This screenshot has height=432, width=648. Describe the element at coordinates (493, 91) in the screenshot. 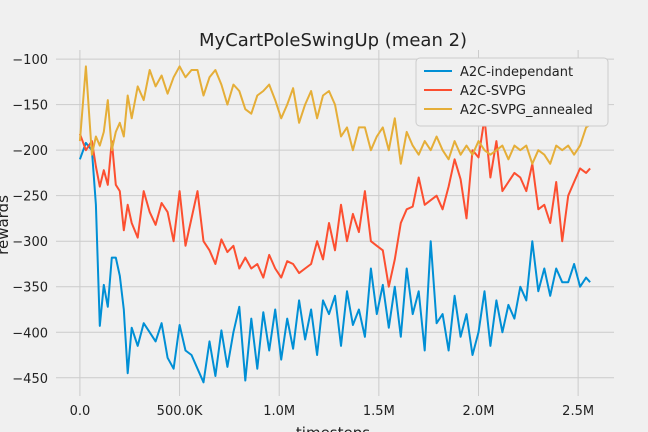

I see `legend-label: A2C-SVPG` at that location.